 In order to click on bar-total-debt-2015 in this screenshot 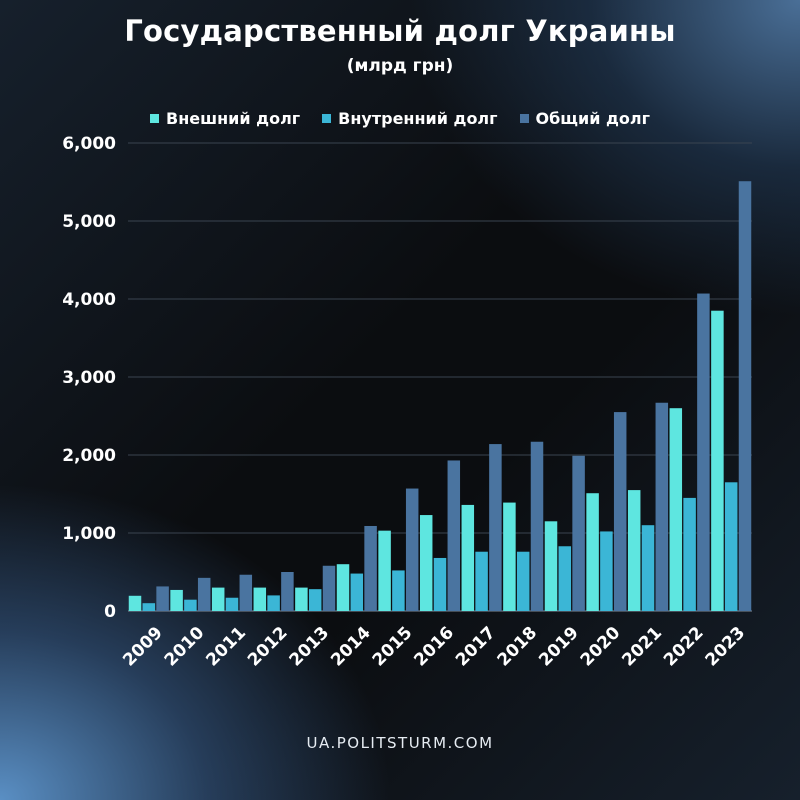, I will do `click(412, 549)`.